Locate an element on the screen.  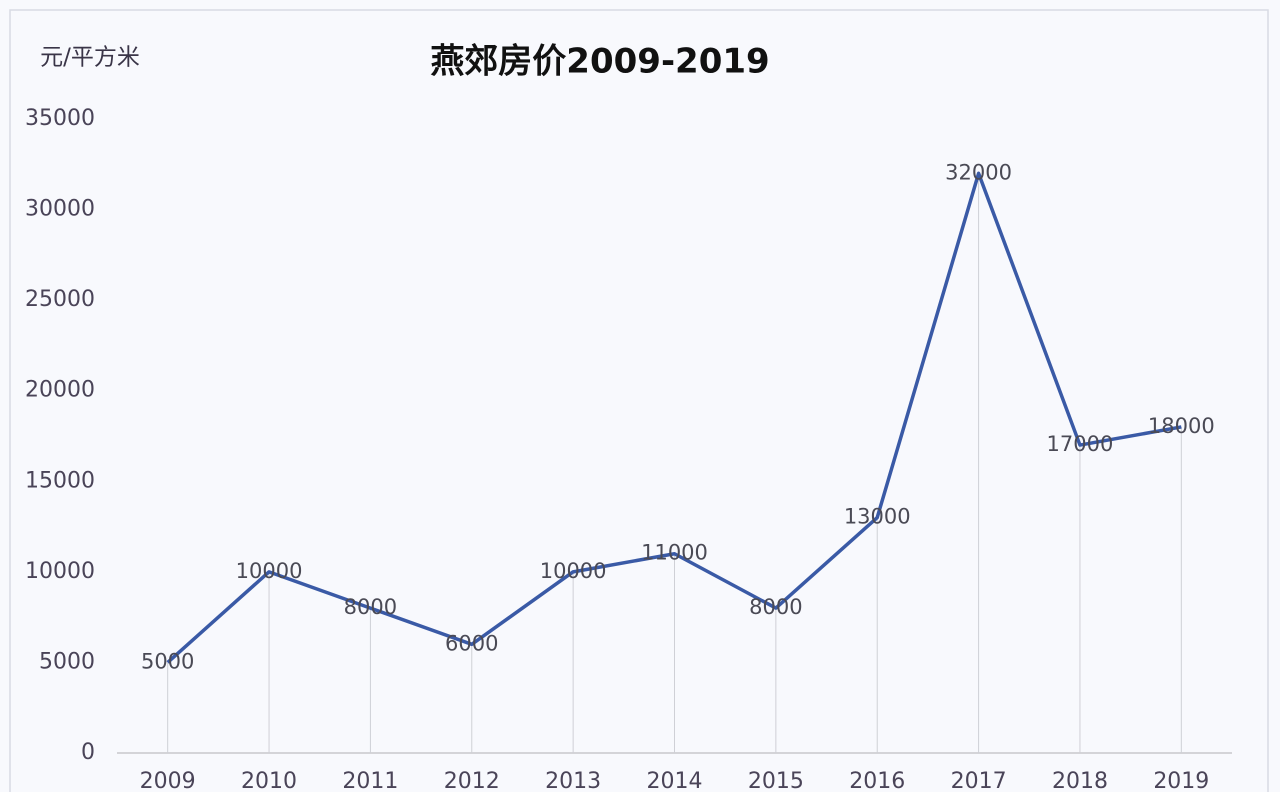
data-label: 13000 is located at coordinates (877, 517).